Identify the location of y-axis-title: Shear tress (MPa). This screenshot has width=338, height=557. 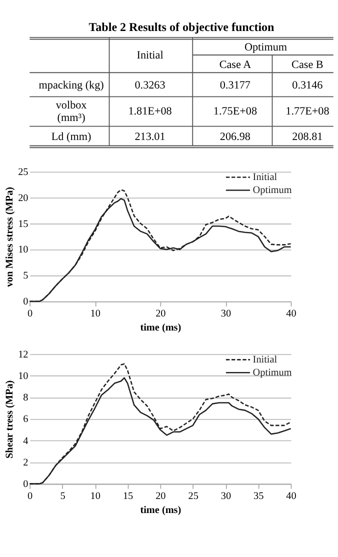
(10, 419).